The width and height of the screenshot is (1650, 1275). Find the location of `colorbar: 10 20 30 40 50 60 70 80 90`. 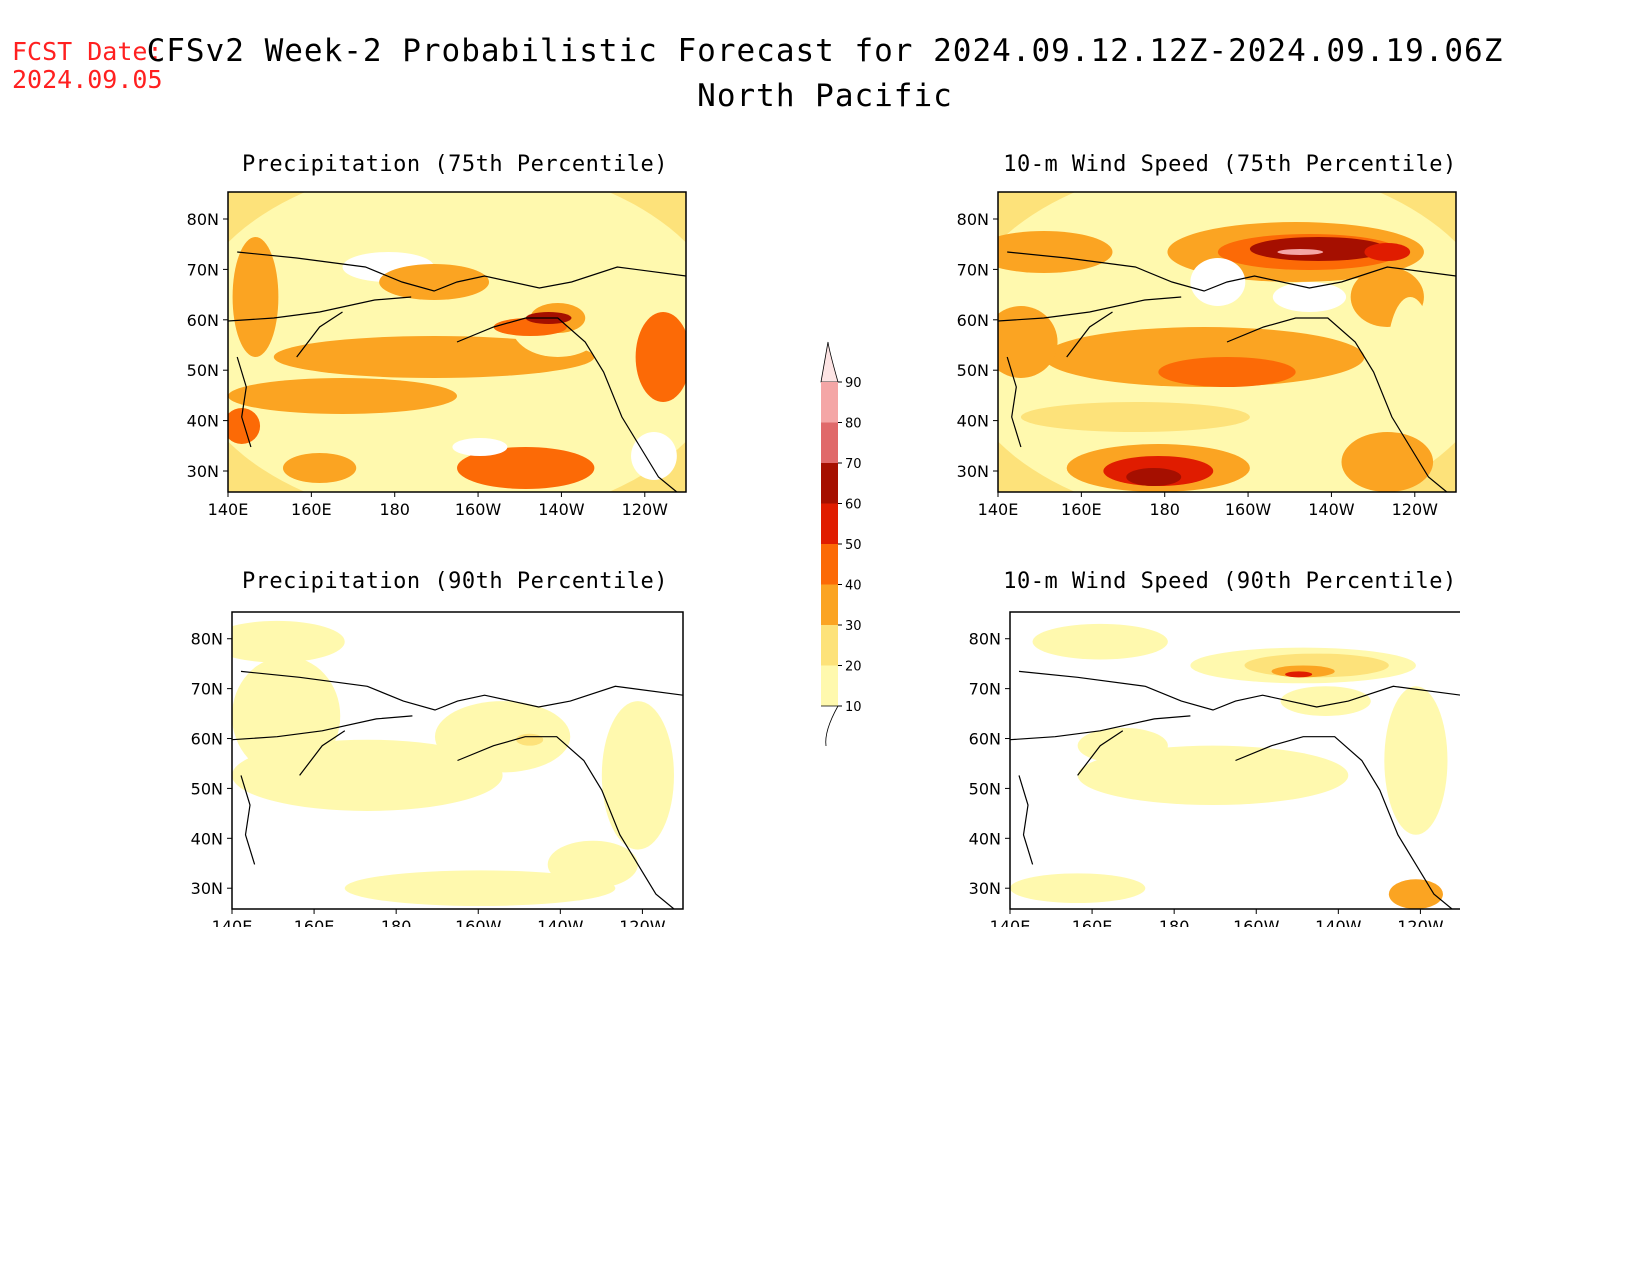

colorbar: 10 20 30 40 50 60 70 80 90 is located at coordinates (841, 544).